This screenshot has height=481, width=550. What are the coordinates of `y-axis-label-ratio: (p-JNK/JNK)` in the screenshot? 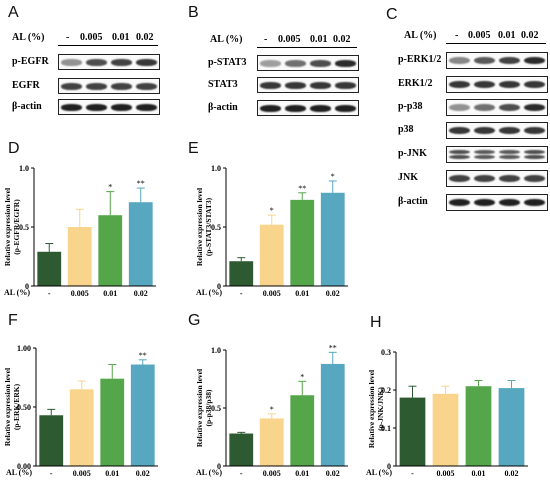 It's located at (380, 409).